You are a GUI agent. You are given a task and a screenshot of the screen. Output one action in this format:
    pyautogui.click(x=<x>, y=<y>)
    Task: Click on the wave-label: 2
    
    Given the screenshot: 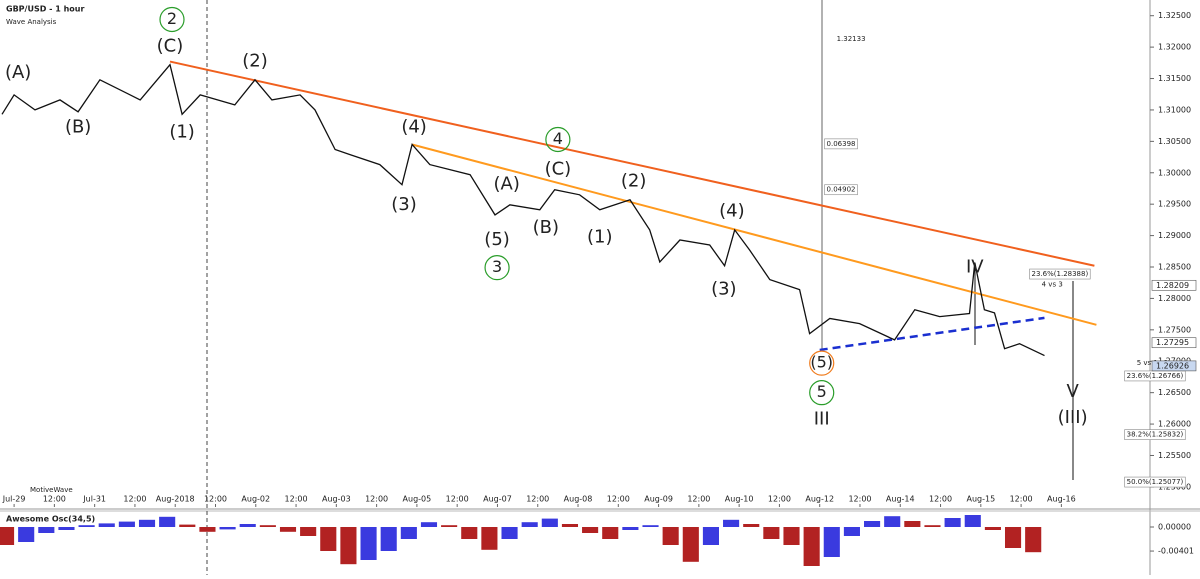 What is the action you would take?
    pyautogui.click(x=172, y=18)
    